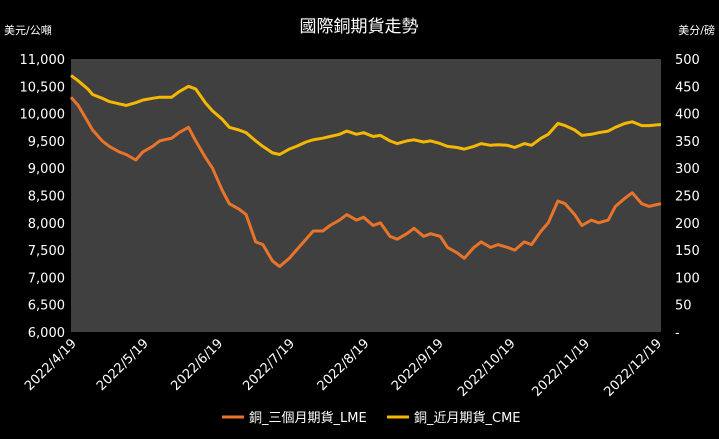 Image resolution: width=719 pixels, height=439 pixels. I want to click on y-right-tick-label: 250, so click(687, 197).